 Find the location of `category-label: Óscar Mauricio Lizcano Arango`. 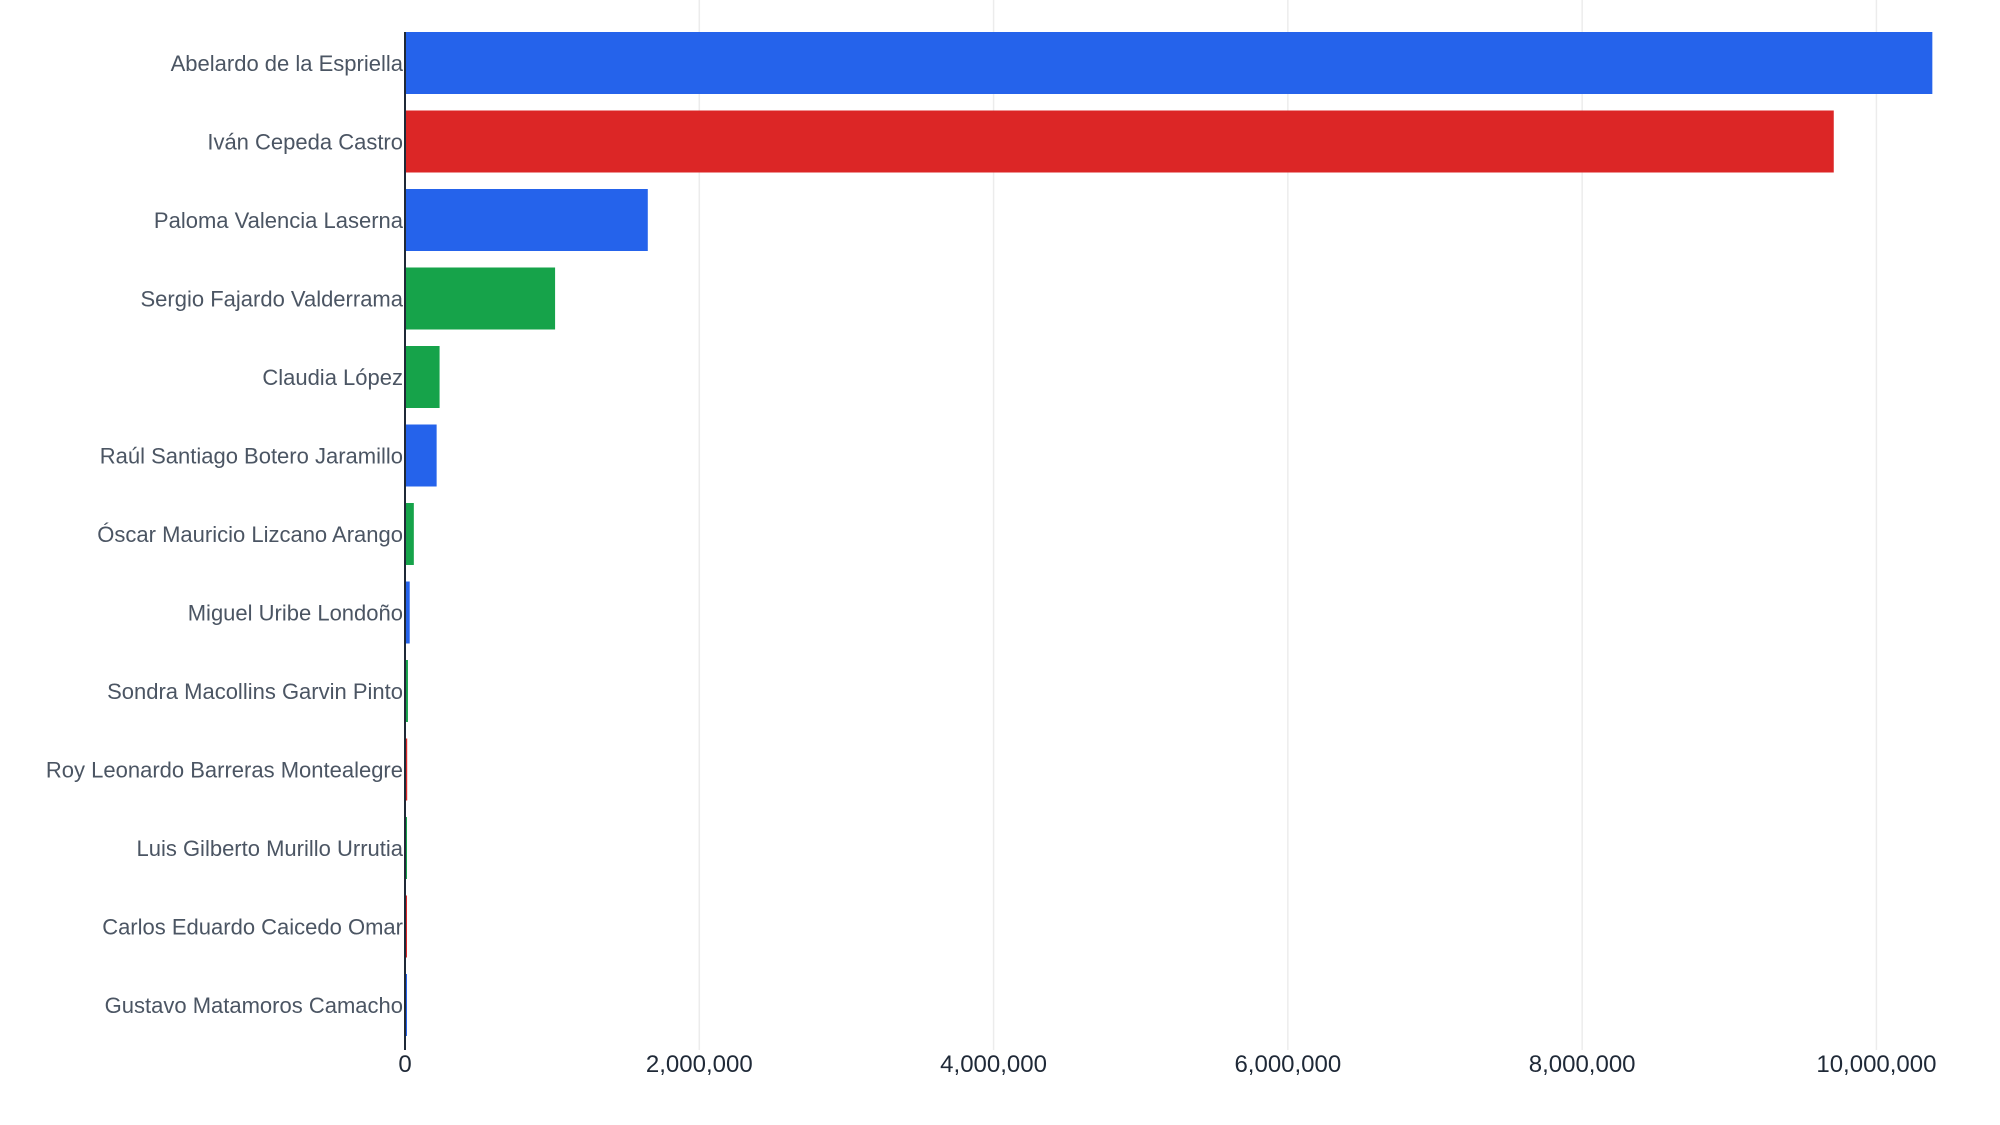

category-label: Óscar Mauricio Lizcano Arango is located at coordinates (250, 534).